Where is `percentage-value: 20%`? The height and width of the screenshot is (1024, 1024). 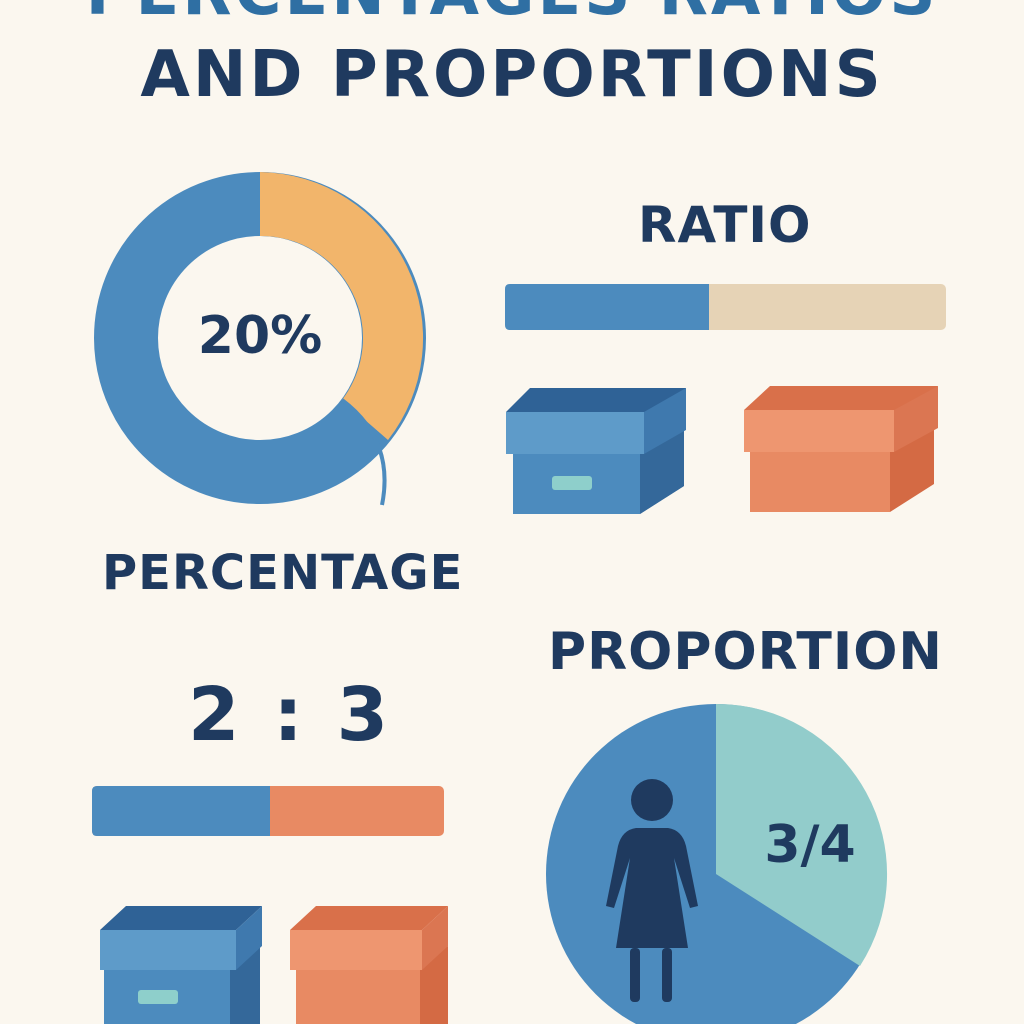
percentage-value: 20% is located at coordinates (260, 336).